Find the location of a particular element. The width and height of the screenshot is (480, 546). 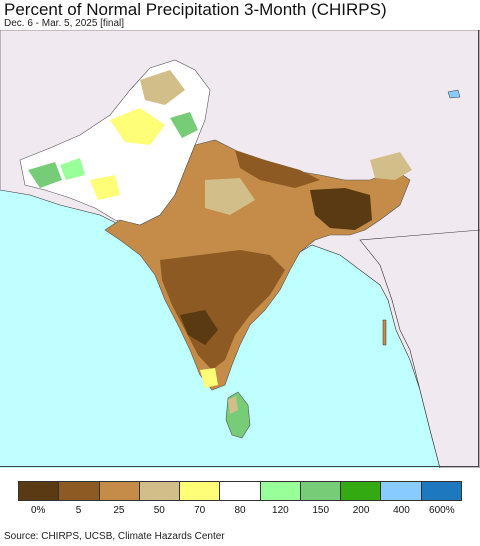

legend-colorbar is located at coordinates (240, 491).